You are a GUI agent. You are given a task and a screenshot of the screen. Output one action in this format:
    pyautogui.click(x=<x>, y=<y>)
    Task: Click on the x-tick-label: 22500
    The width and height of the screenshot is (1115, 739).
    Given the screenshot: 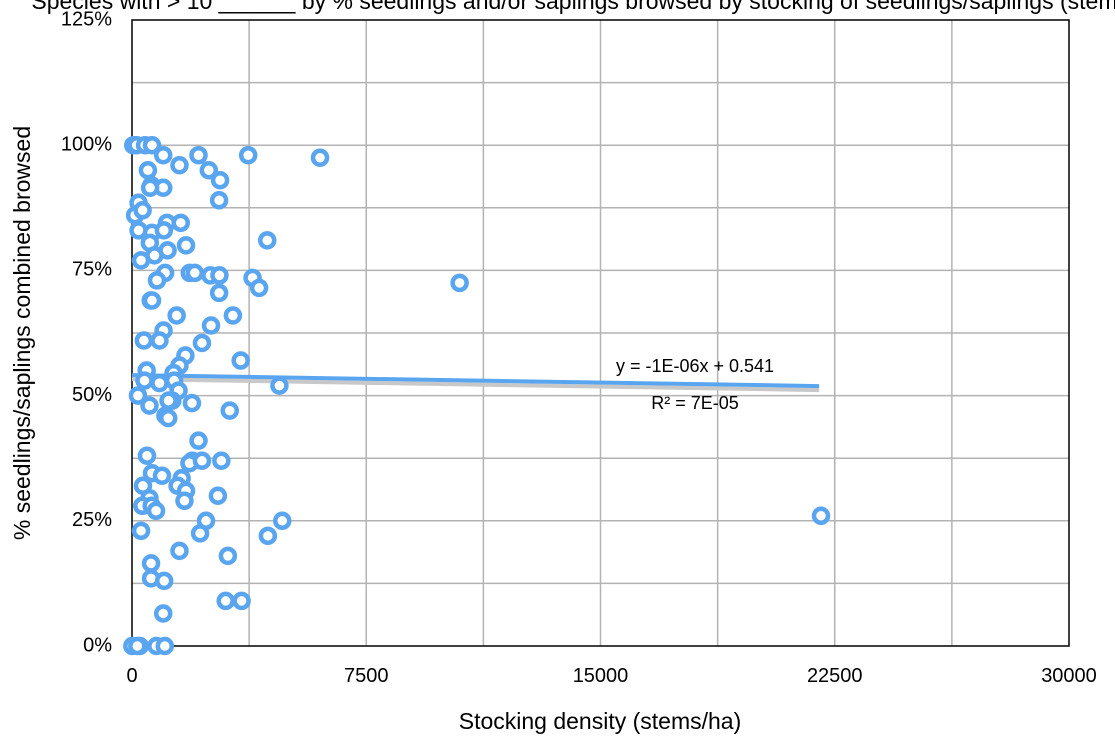 What is the action you would take?
    pyautogui.click(x=835, y=676)
    